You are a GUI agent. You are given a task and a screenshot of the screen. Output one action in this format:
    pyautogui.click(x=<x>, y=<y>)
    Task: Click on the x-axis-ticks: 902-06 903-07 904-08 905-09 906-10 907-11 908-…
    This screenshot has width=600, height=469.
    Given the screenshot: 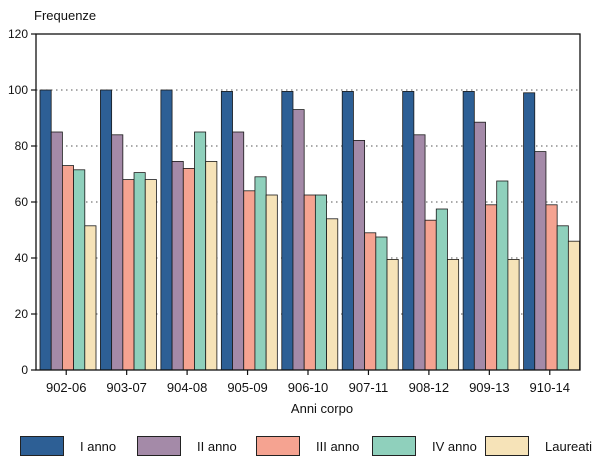 What is the action you would take?
    pyautogui.click(x=308, y=382)
    